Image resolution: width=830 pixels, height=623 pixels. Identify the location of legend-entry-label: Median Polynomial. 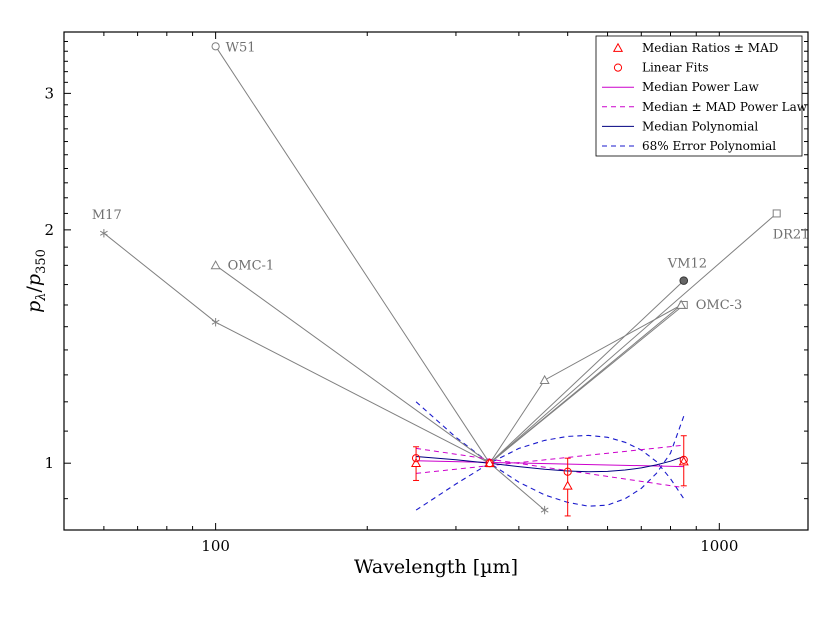
(700, 126).